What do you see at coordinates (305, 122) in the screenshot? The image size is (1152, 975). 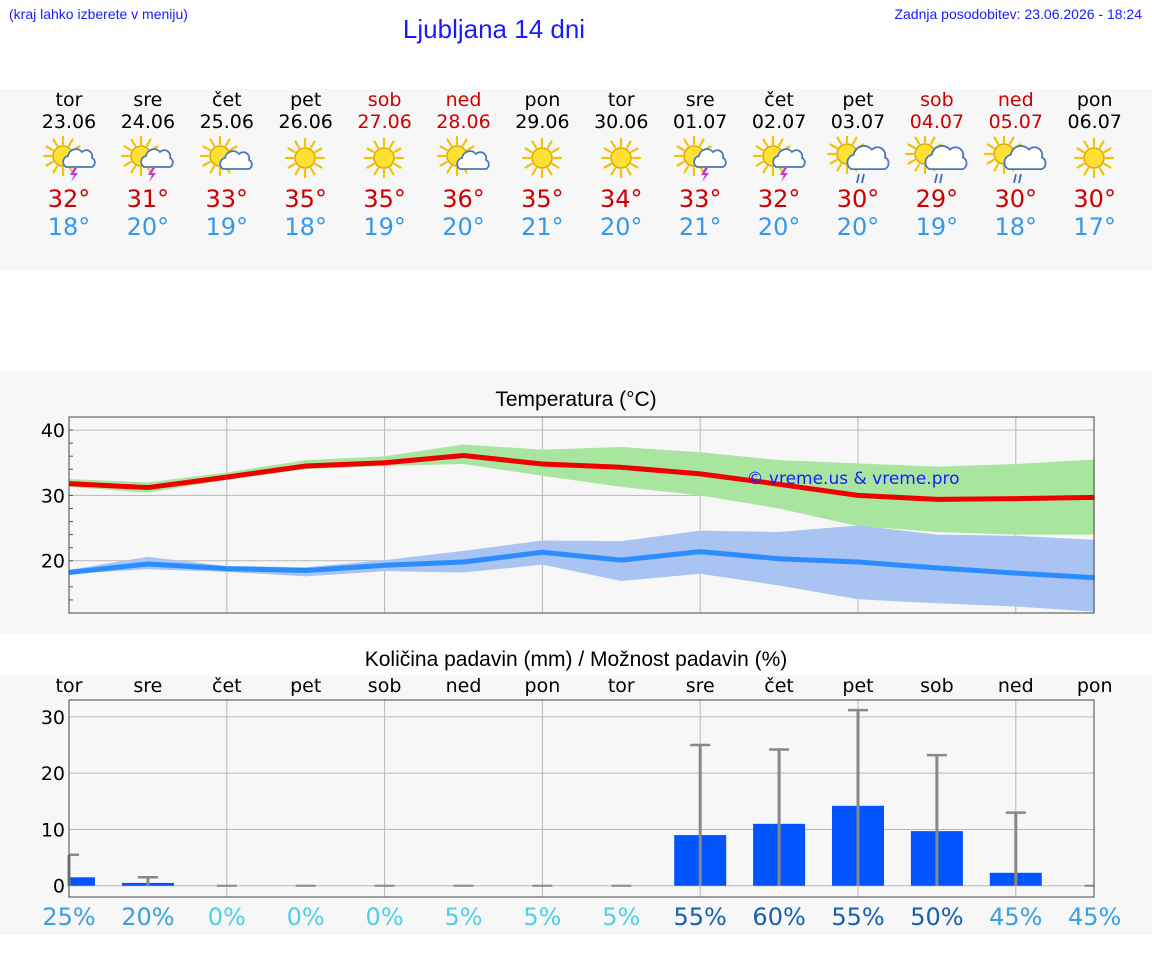 I see `day-date: 26.06` at bounding box center [305, 122].